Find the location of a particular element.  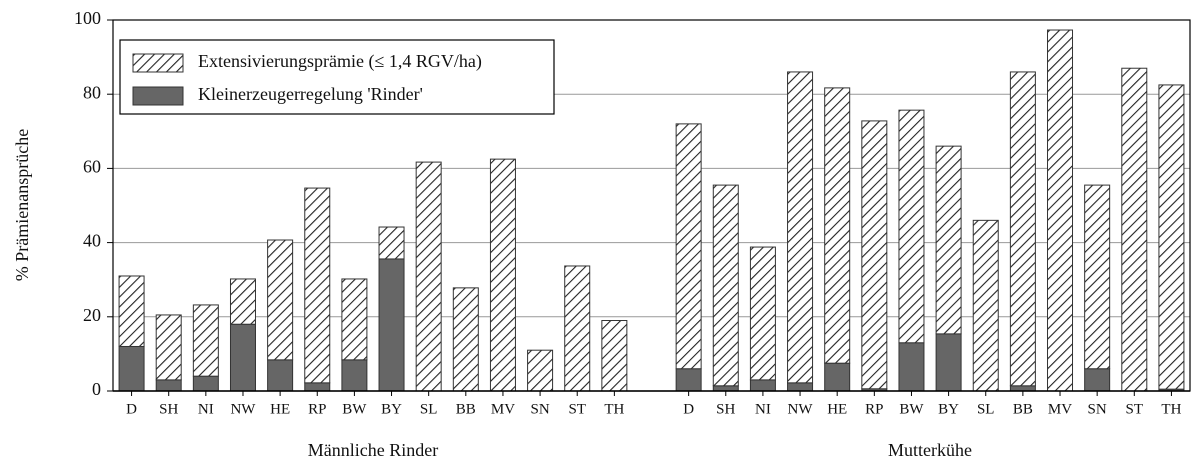

legend-box is located at coordinates (337, 77).